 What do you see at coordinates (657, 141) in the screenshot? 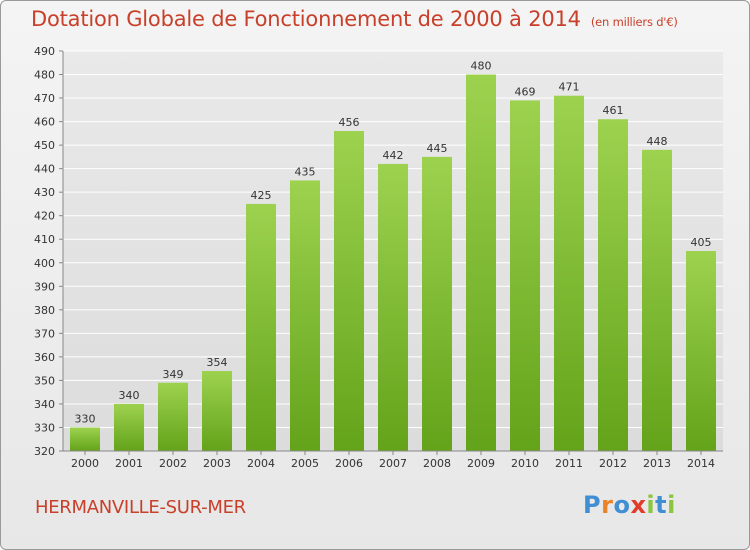
I see `data-label-2013: 448` at bounding box center [657, 141].